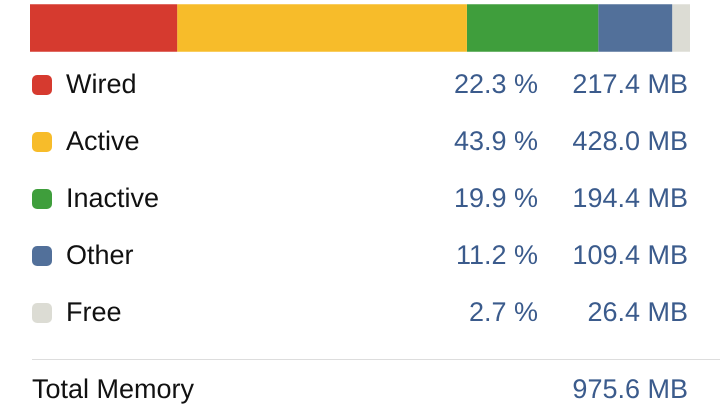  Describe the element at coordinates (629, 141) in the screenshot. I see `text: 428.0 MB` at that location.